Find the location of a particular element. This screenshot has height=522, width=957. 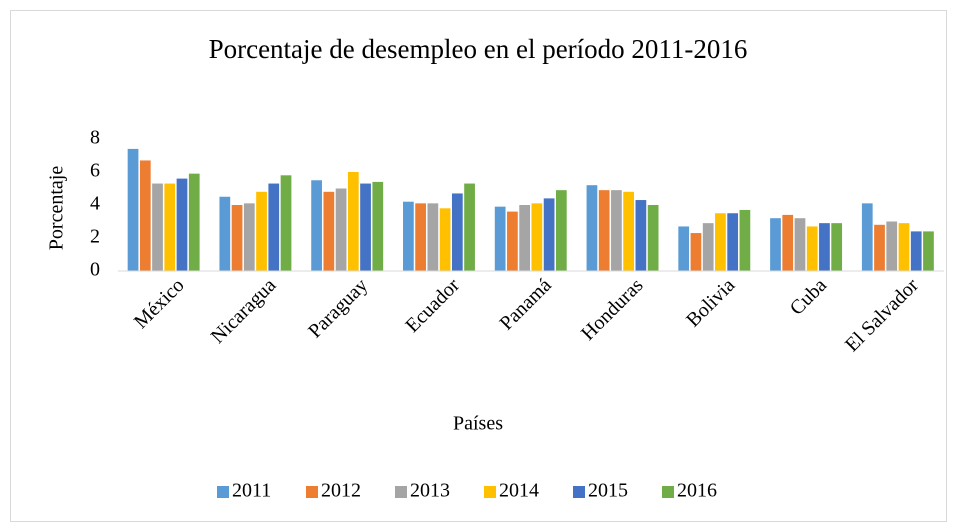

y-tick-label: 6 is located at coordinates (95, 171).